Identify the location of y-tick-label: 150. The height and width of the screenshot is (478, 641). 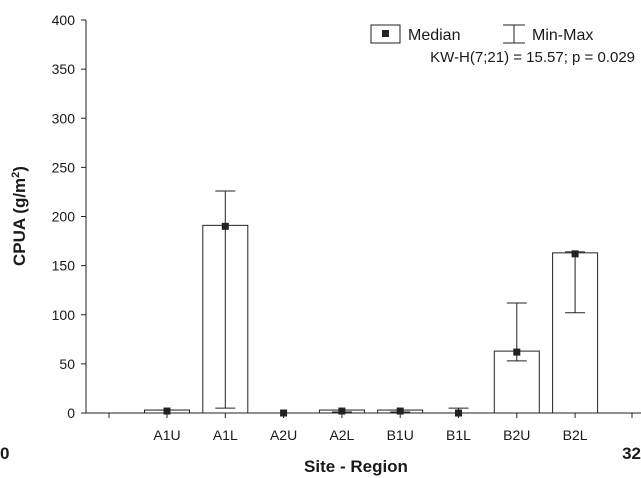
(64, 266).